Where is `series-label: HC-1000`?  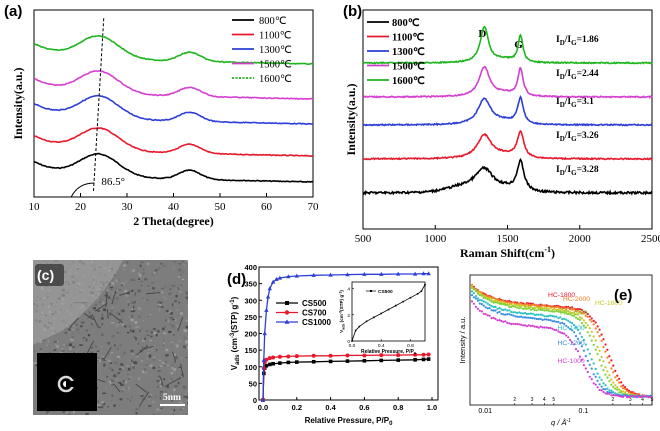 series-label: HC-1000 is located at coordinates (571, 361).